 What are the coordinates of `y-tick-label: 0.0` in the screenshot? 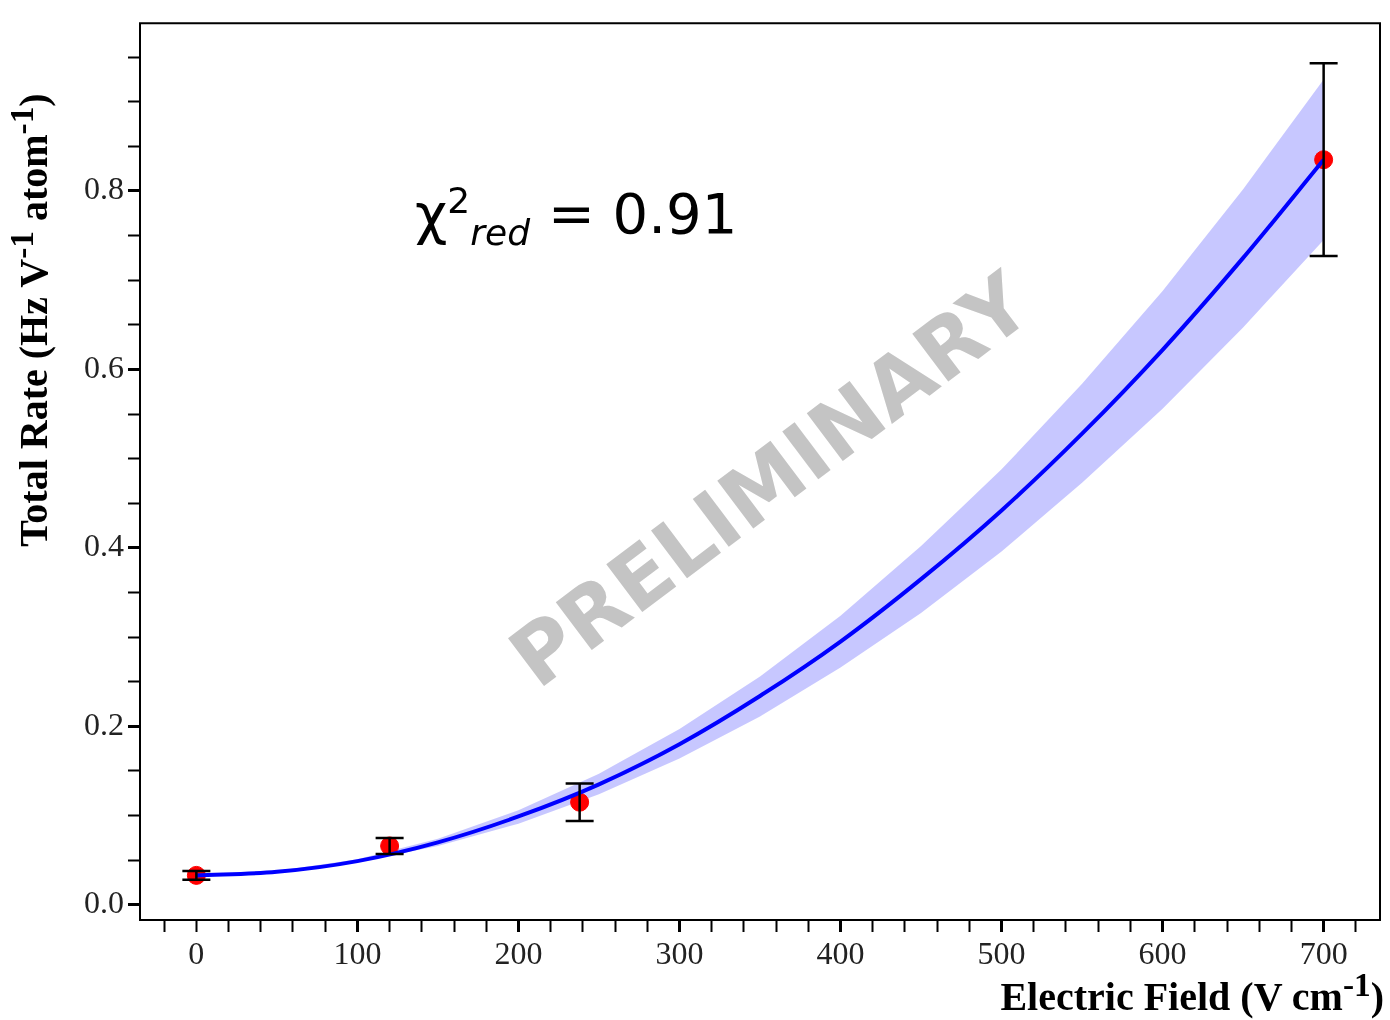 It's located at (104, 902).